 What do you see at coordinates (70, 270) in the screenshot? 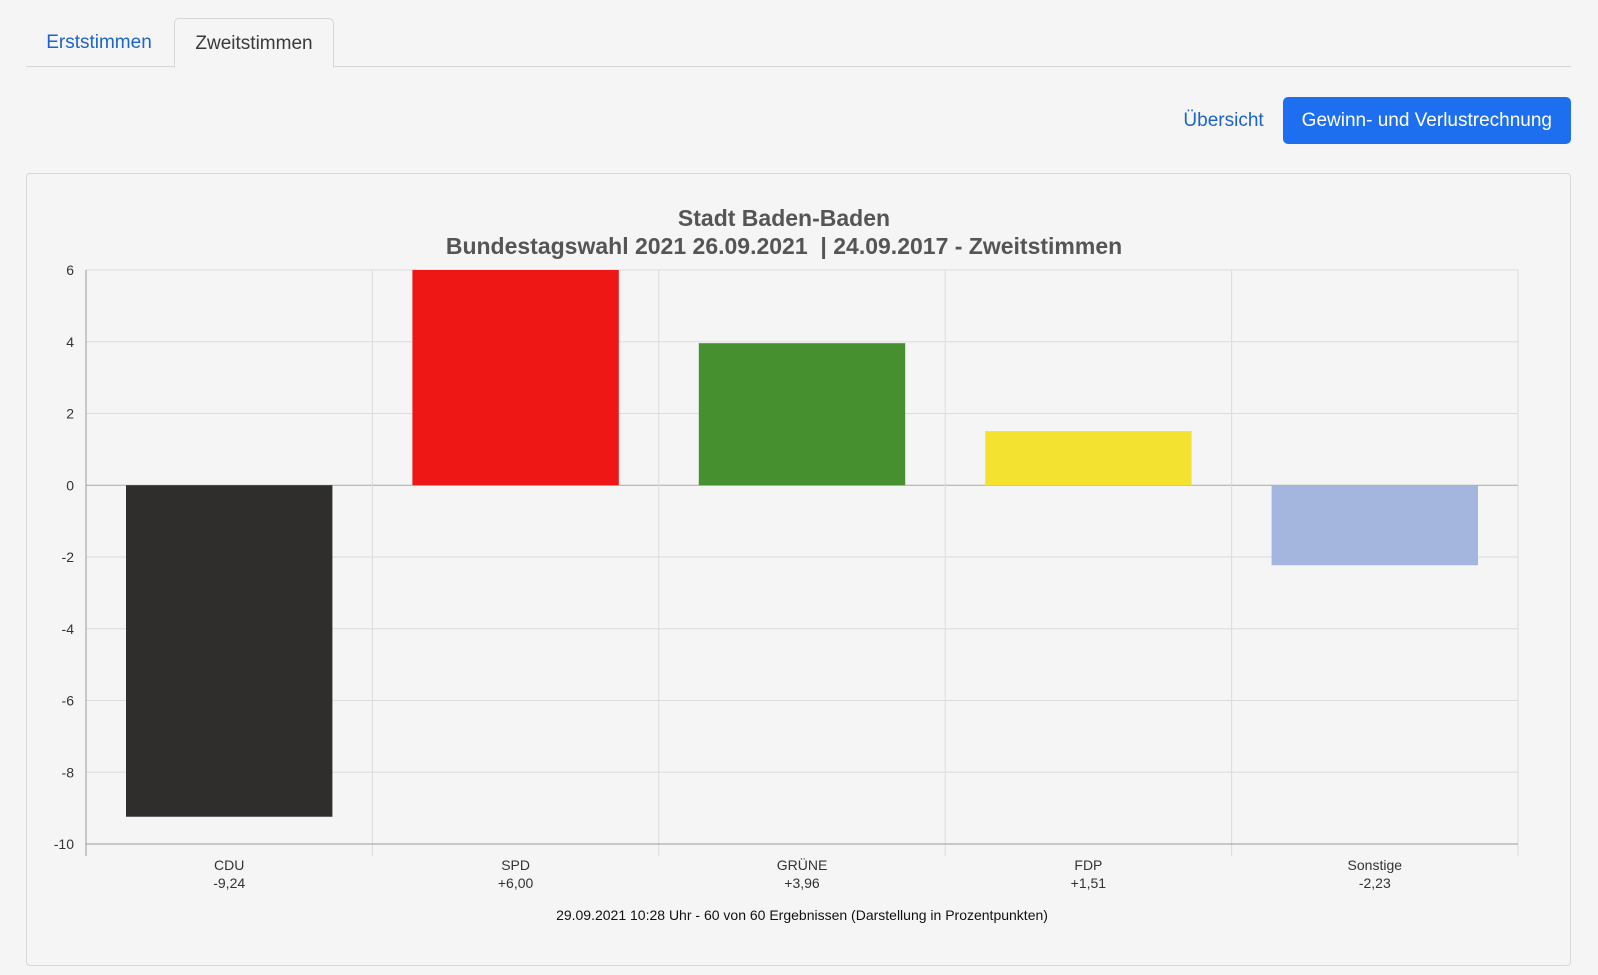
I see `y-tick-label: 6` at bounding box center [70, 270].